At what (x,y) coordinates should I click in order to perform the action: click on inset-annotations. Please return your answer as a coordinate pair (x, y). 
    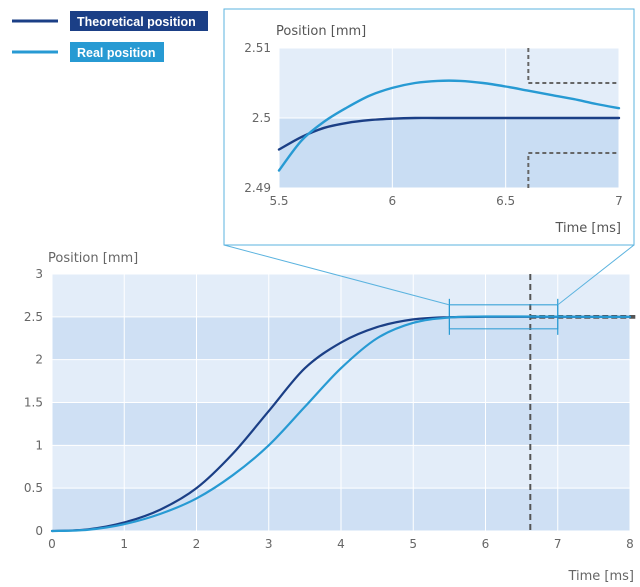
    Looking at the image, I should click on (573, 118).